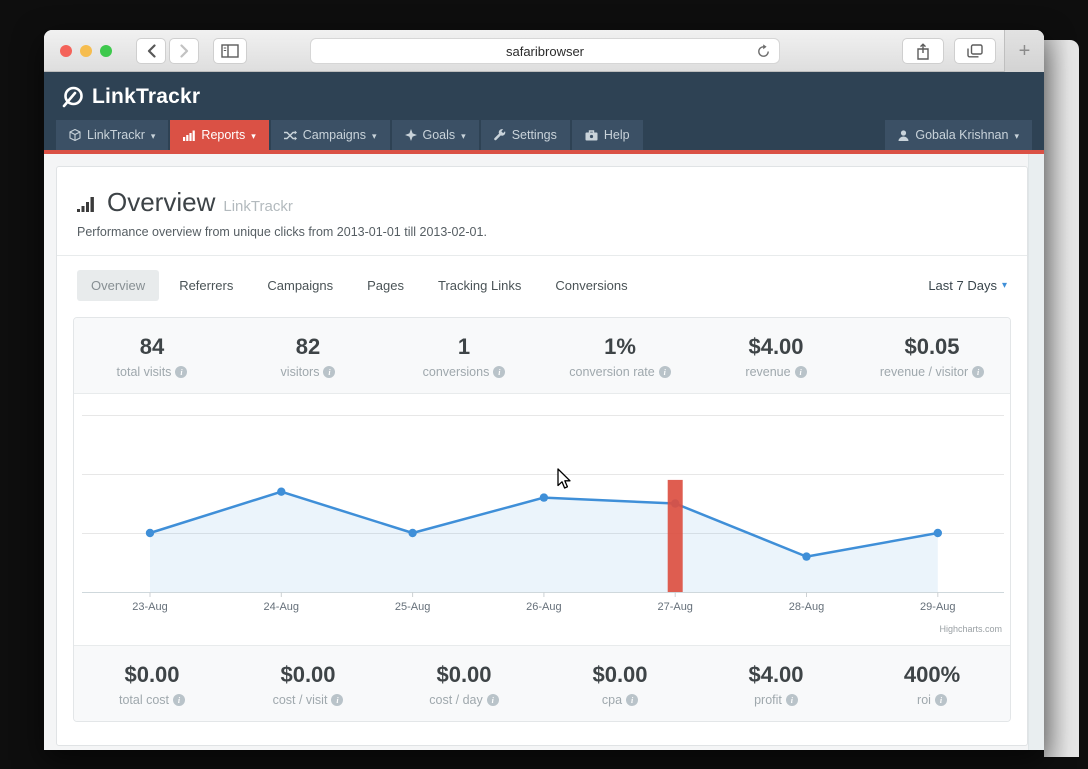 The height and width of the screenshot is (769, 1088). I want to click on x-axis-label: 24-Aug, so click(281, 607).